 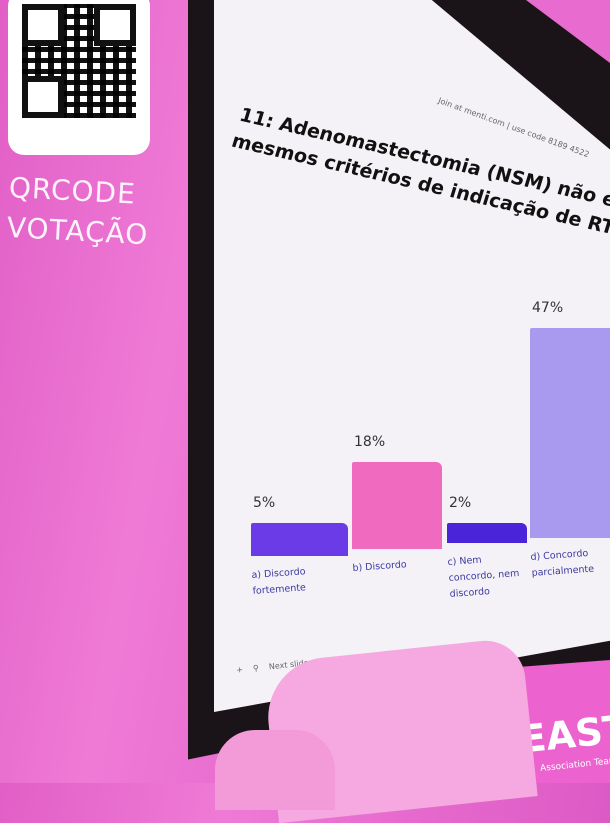 What do you see at coordinates (562, 563) in the screenshot?
I see `category-label: d) Concordo parcialmente` at bounding box center [562, 563].